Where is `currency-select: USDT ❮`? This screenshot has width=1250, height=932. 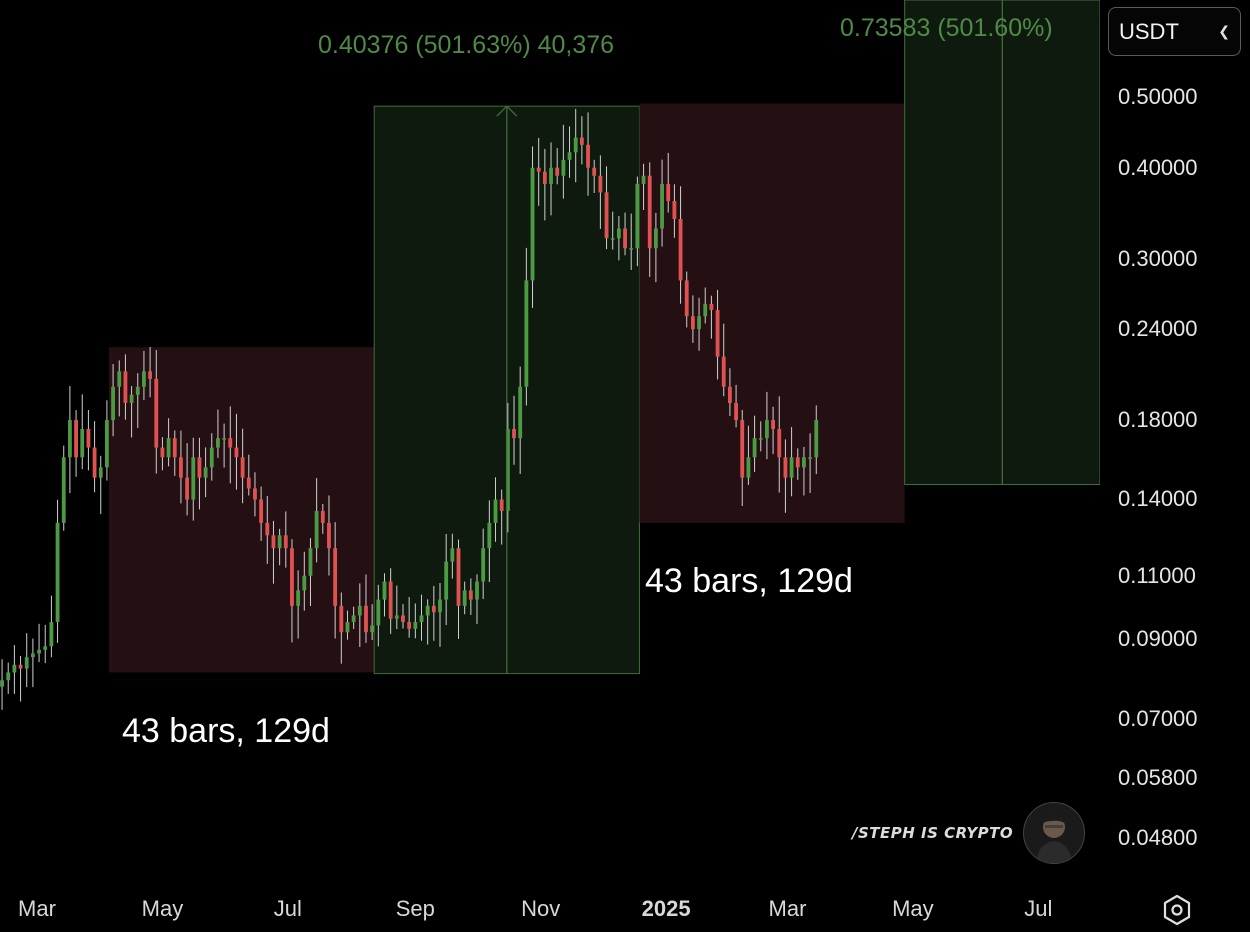
currency-select: USDT ❮ is located at coordinates (1174, 31).